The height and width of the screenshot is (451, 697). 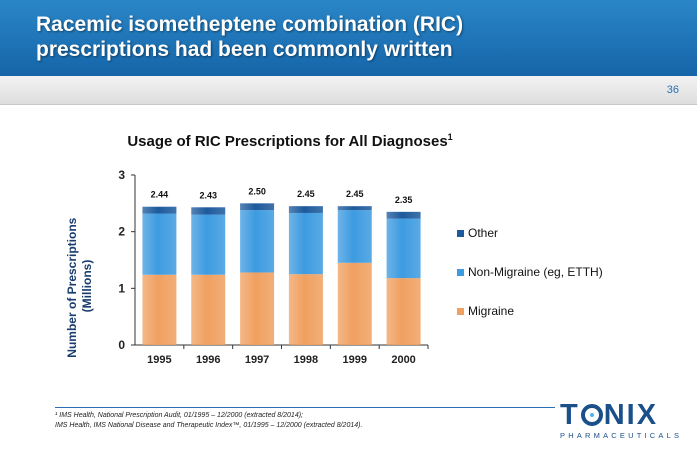 I want to click on company-logo: T NIX PHARMACEUTICALS, so click(x=621, y=421).